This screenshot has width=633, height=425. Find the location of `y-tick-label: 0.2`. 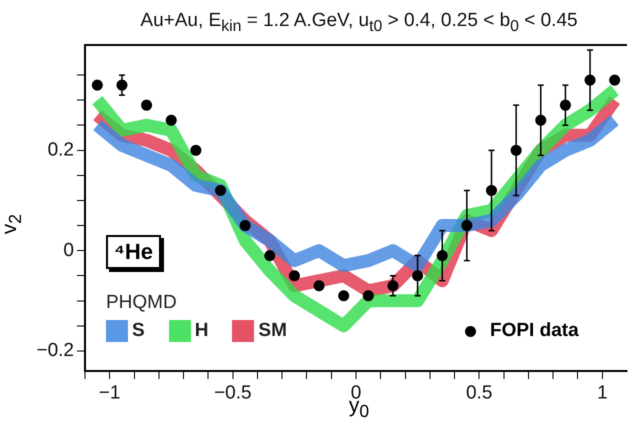

y-tick-label: 0.2 is located at coordinates (61, 150).